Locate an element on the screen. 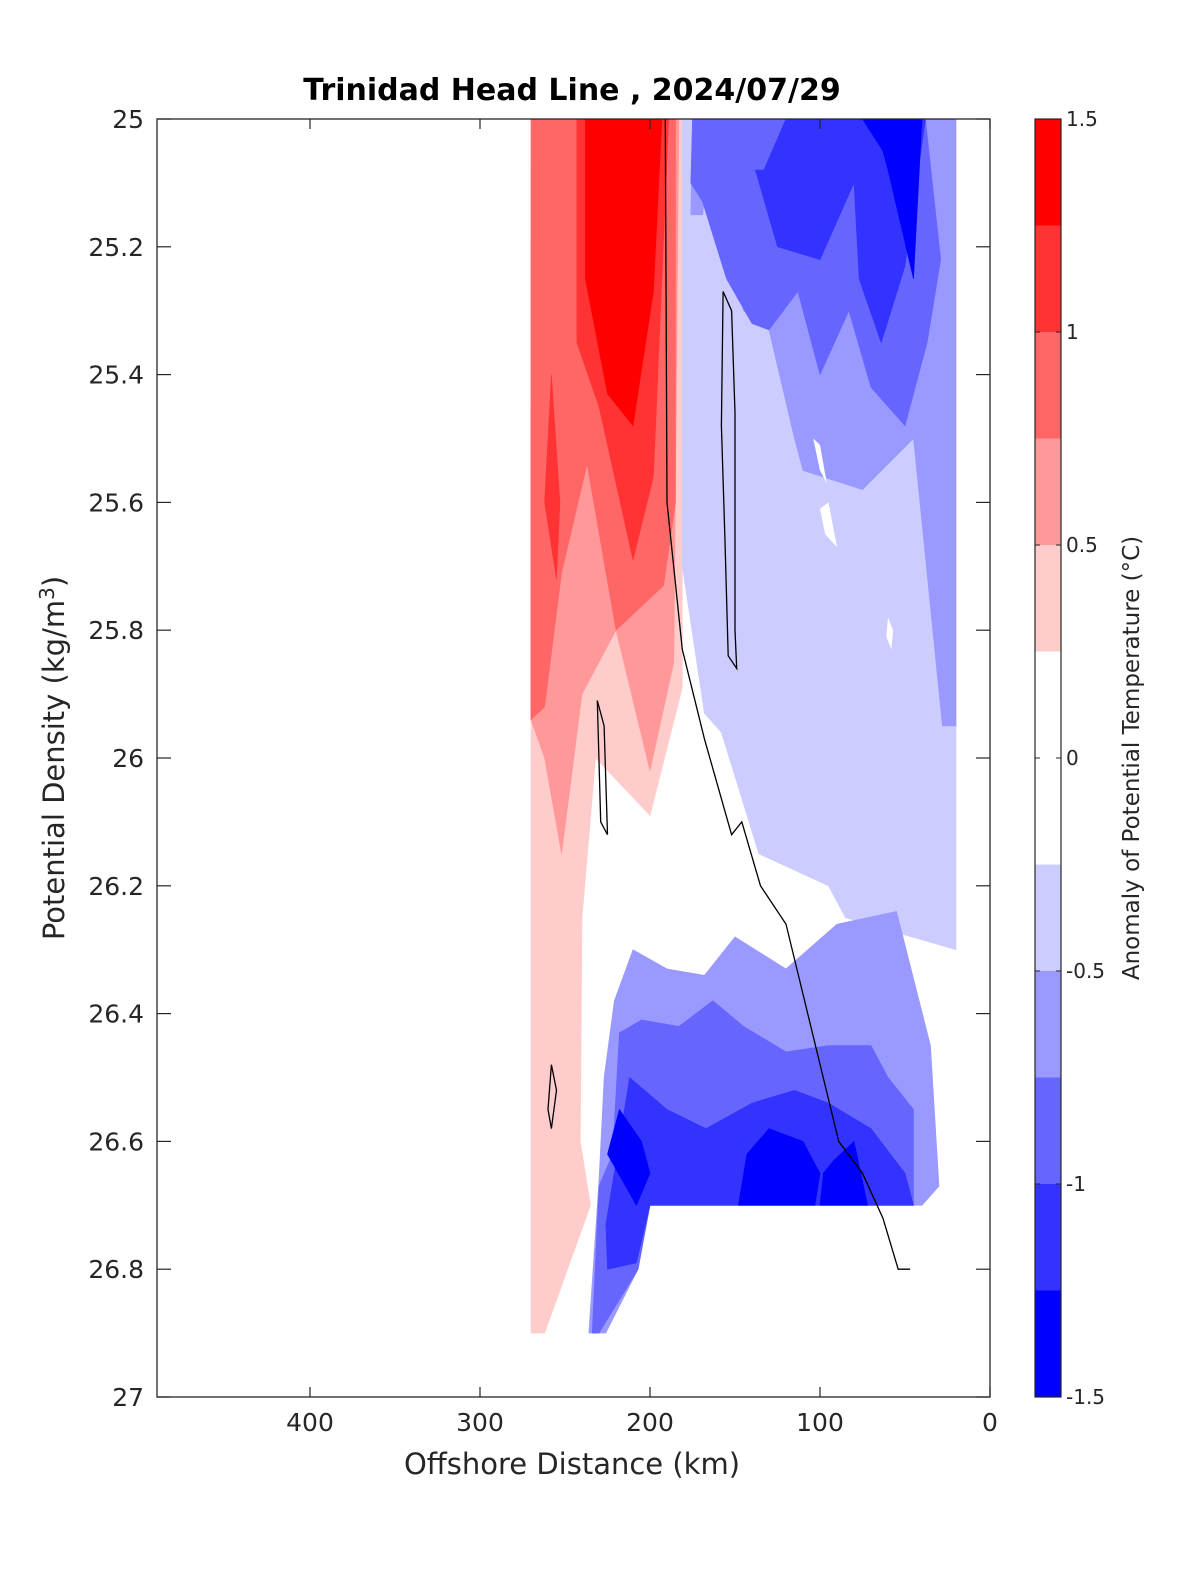 The width and height of the screenshot is (1200, 1575). y-axis-title-superscript: 3 is located at coordinates (47, 593).